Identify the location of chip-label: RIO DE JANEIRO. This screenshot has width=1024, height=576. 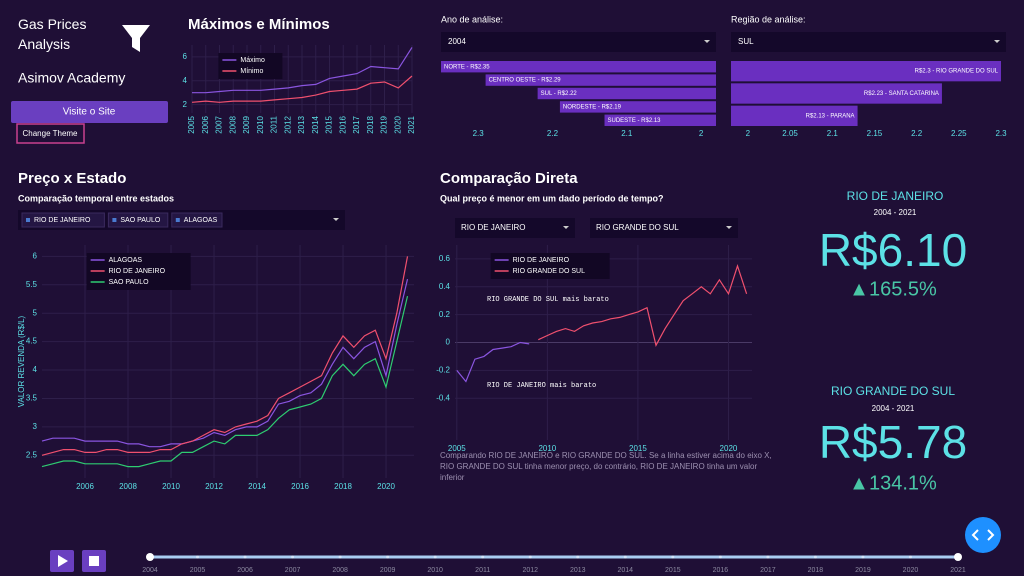
(62, 220).